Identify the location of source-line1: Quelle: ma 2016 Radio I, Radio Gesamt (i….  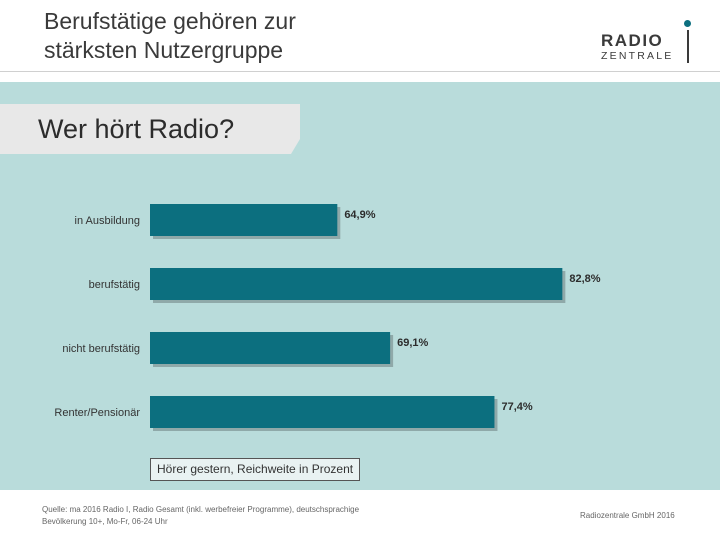
(201, 509).